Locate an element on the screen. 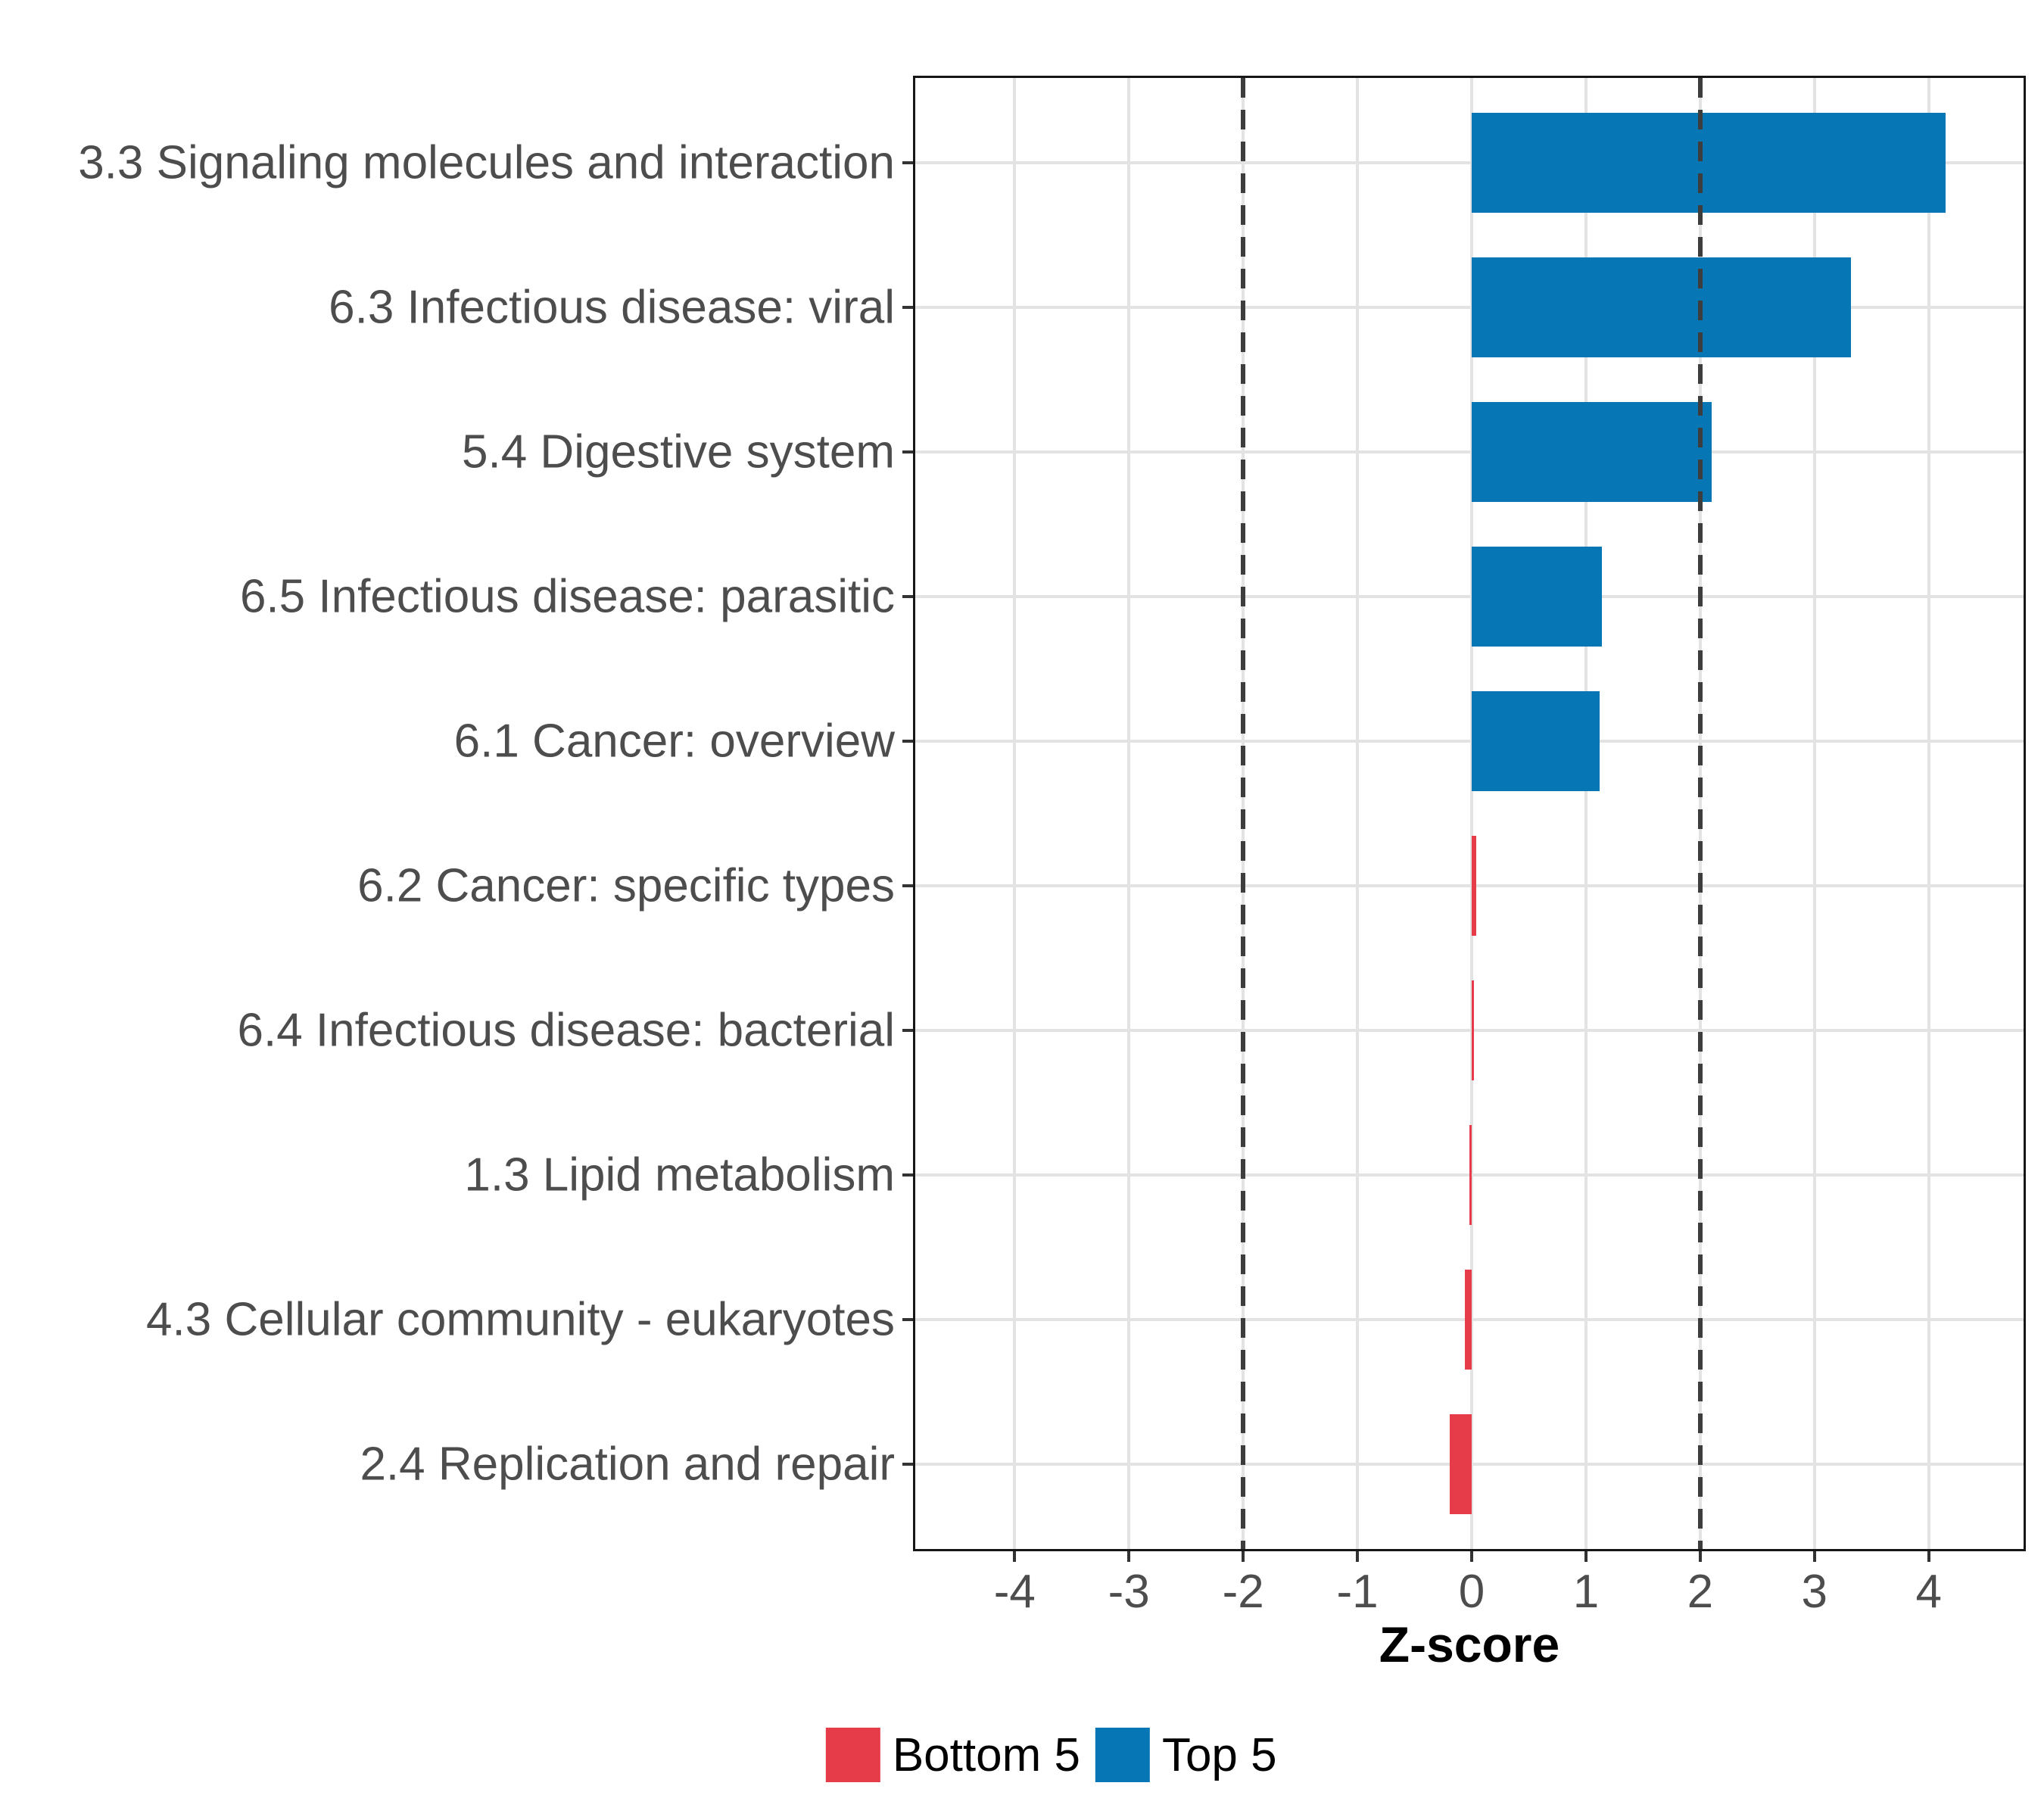 This screenshot has height=1817, width=2044. x-axis-tick-label: -1 is located at coordinates (1357, 1592).